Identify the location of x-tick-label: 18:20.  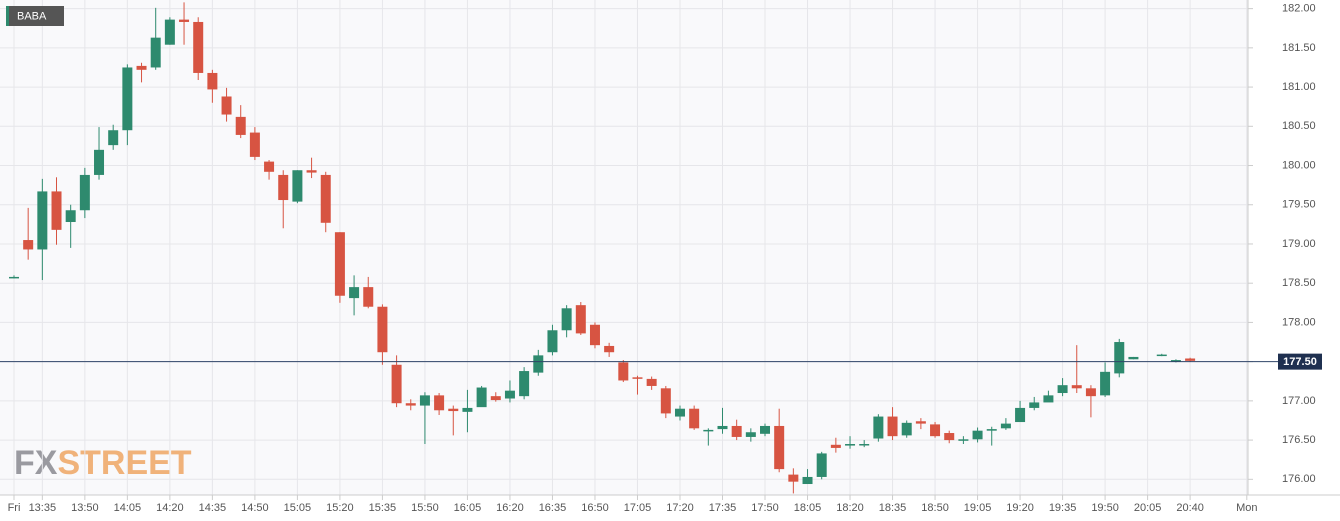
(850, 508).